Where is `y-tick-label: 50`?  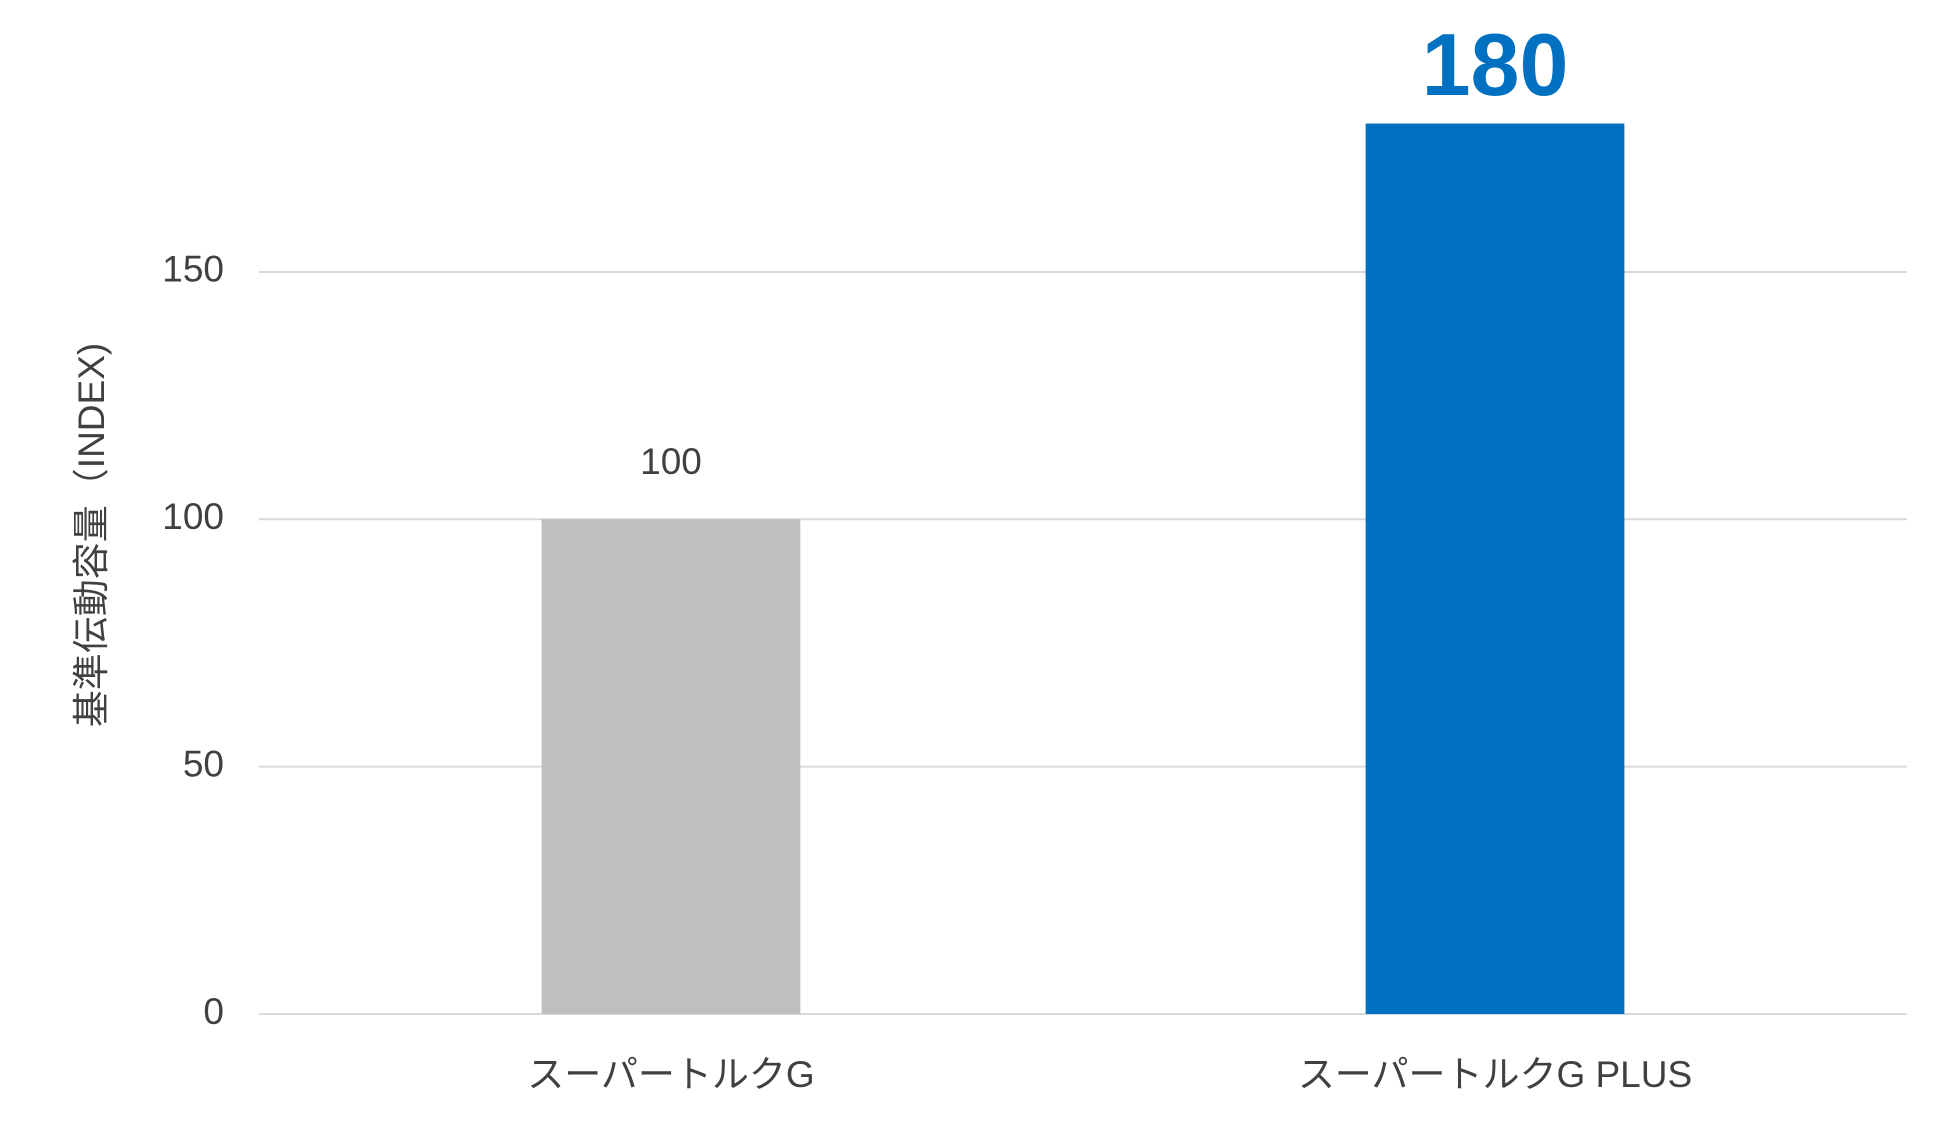
y-tick-label: 50 is located at coordinates (203, 763).